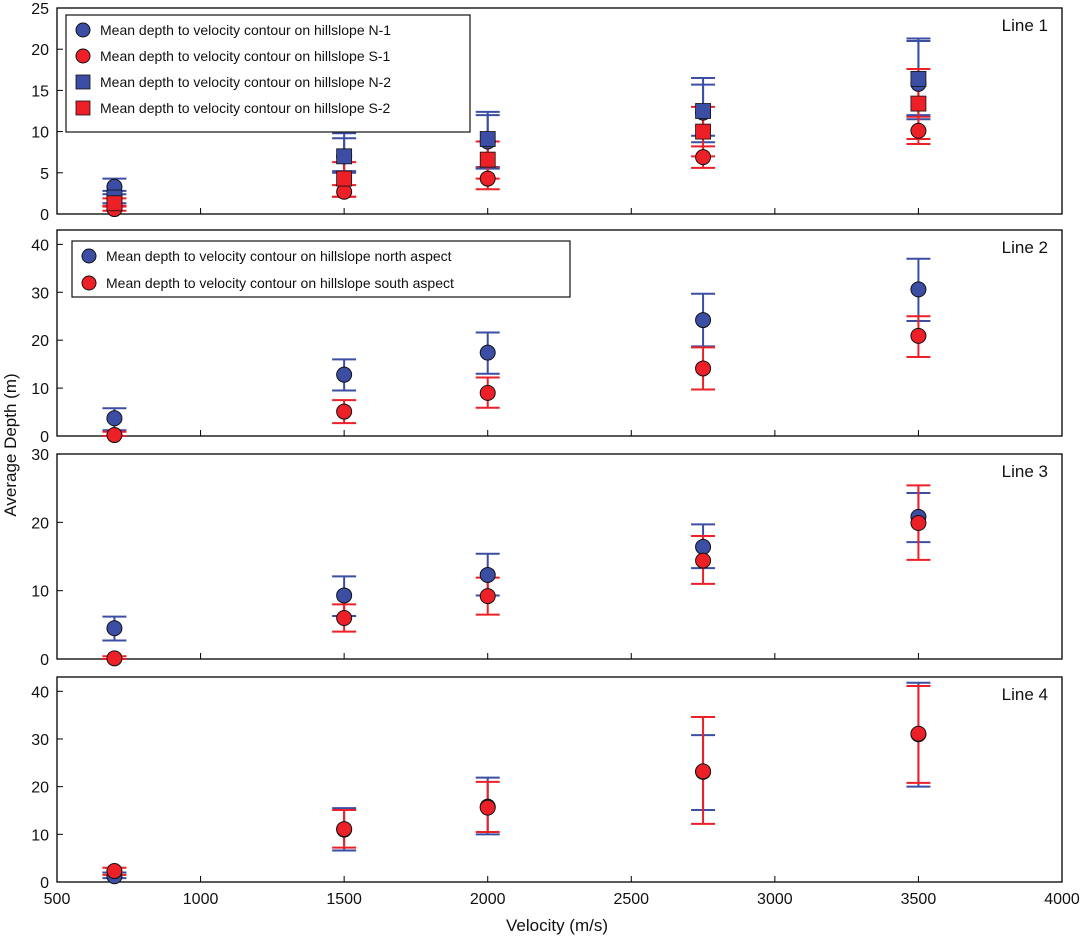 The image size is (1084, 942). What do you see at coordinates (557, 925) in the screenshot?
I see `x-axis-label: Velocity (m/s)` at bounding box center [557, 925].